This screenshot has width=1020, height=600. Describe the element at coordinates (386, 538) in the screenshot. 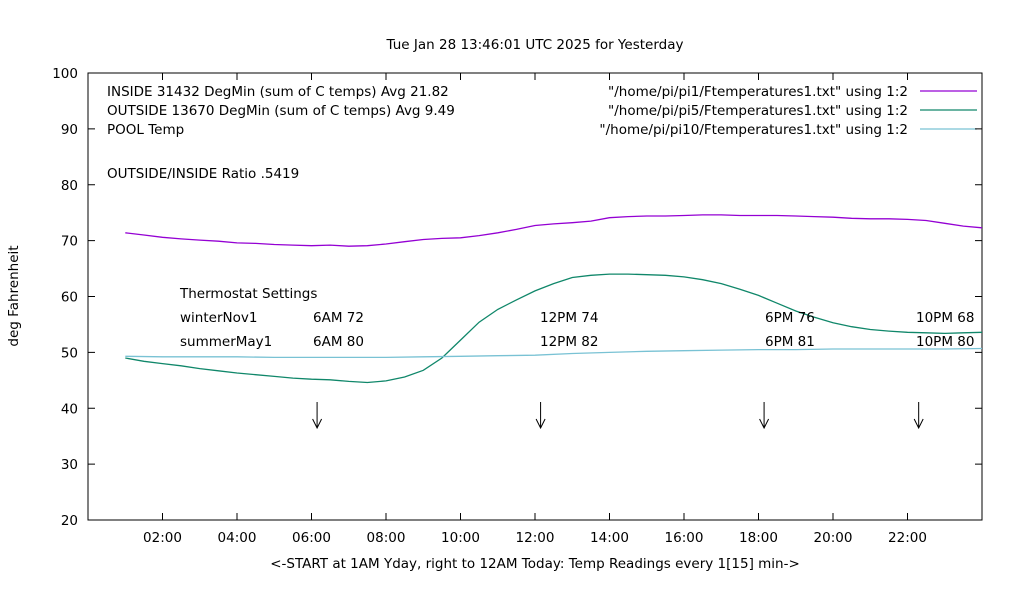

I see `x-tick-label: 08:00` at that location.